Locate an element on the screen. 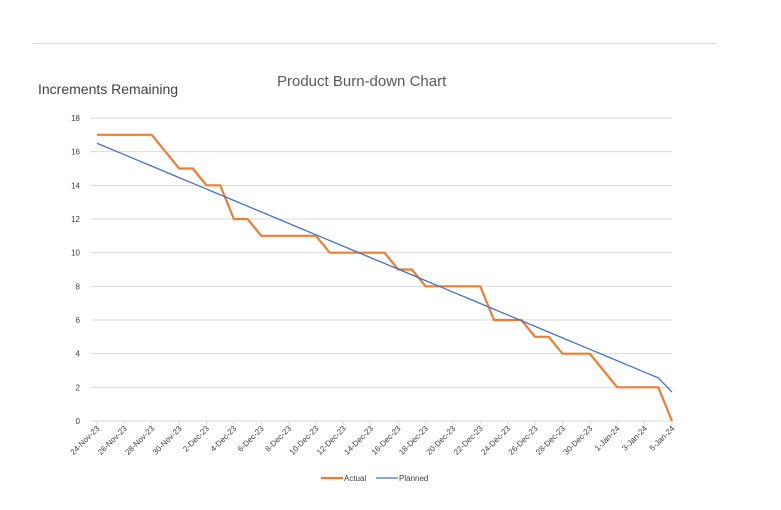 The image size is (781, 510). x-tick-label: 30-Nov-23 is located at coordinates (167, 440).